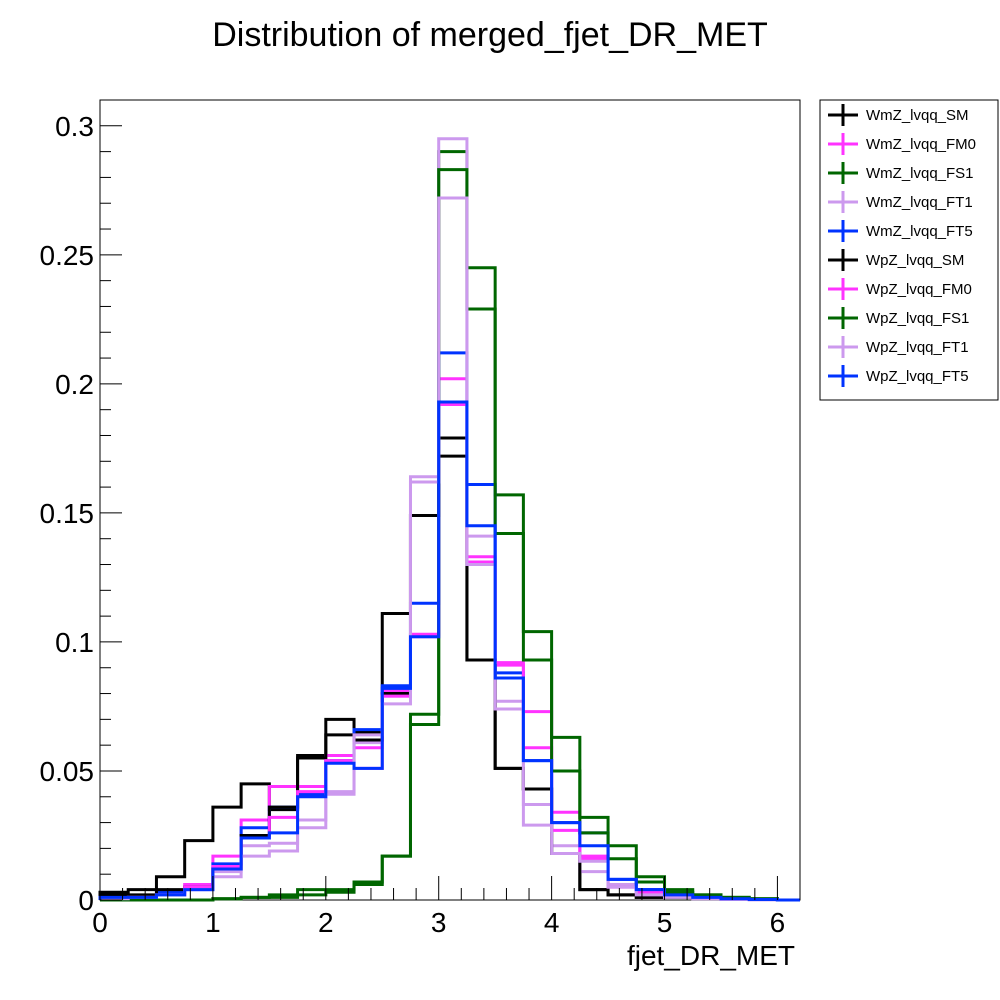 The image size is (1000, 1000). I want to click on x-tick-label: 1, so click(213, 922).